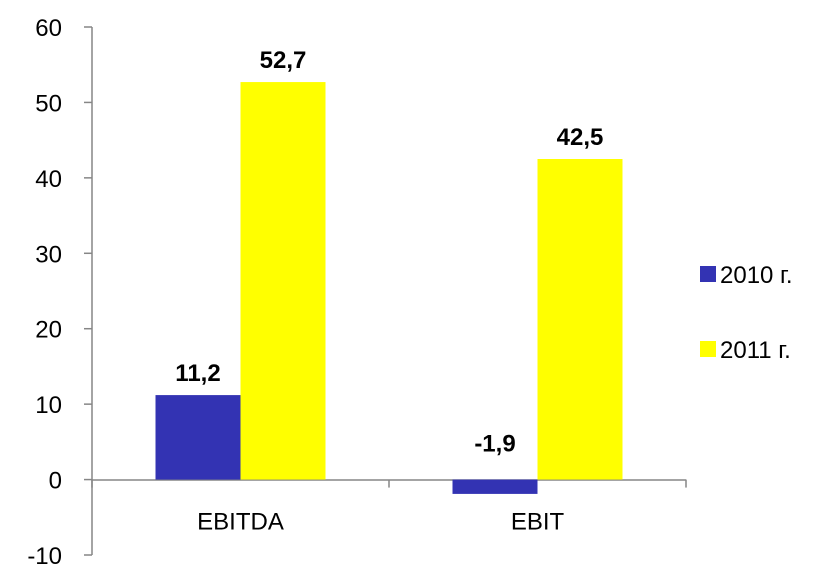 The width and height of the screenshot is (823, 565). Describe the element at coordinates (48, 330) in the screenshot. I see `y-tick-label: 20` at that location.